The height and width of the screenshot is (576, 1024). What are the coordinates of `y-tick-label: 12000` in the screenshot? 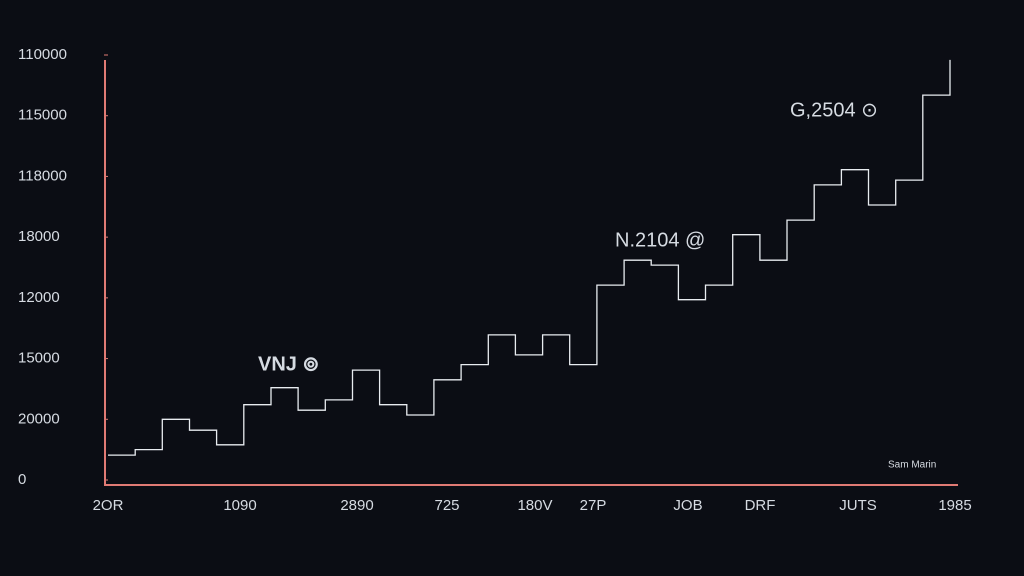 It's located at (39, 297).